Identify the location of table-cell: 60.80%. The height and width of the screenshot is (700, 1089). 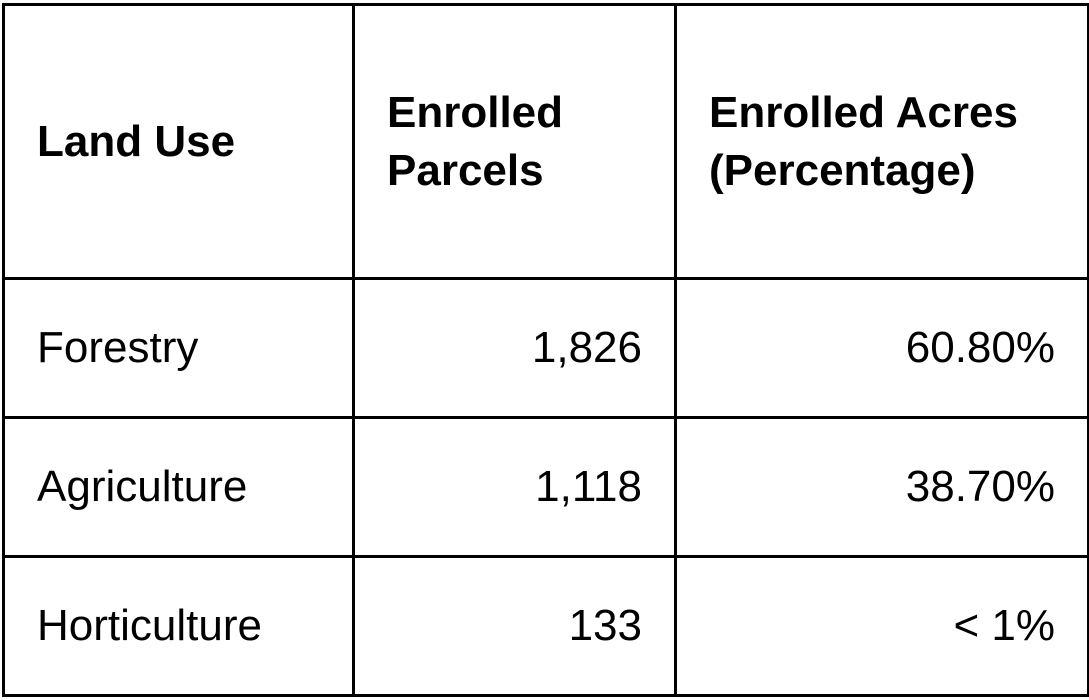
(881, 348).